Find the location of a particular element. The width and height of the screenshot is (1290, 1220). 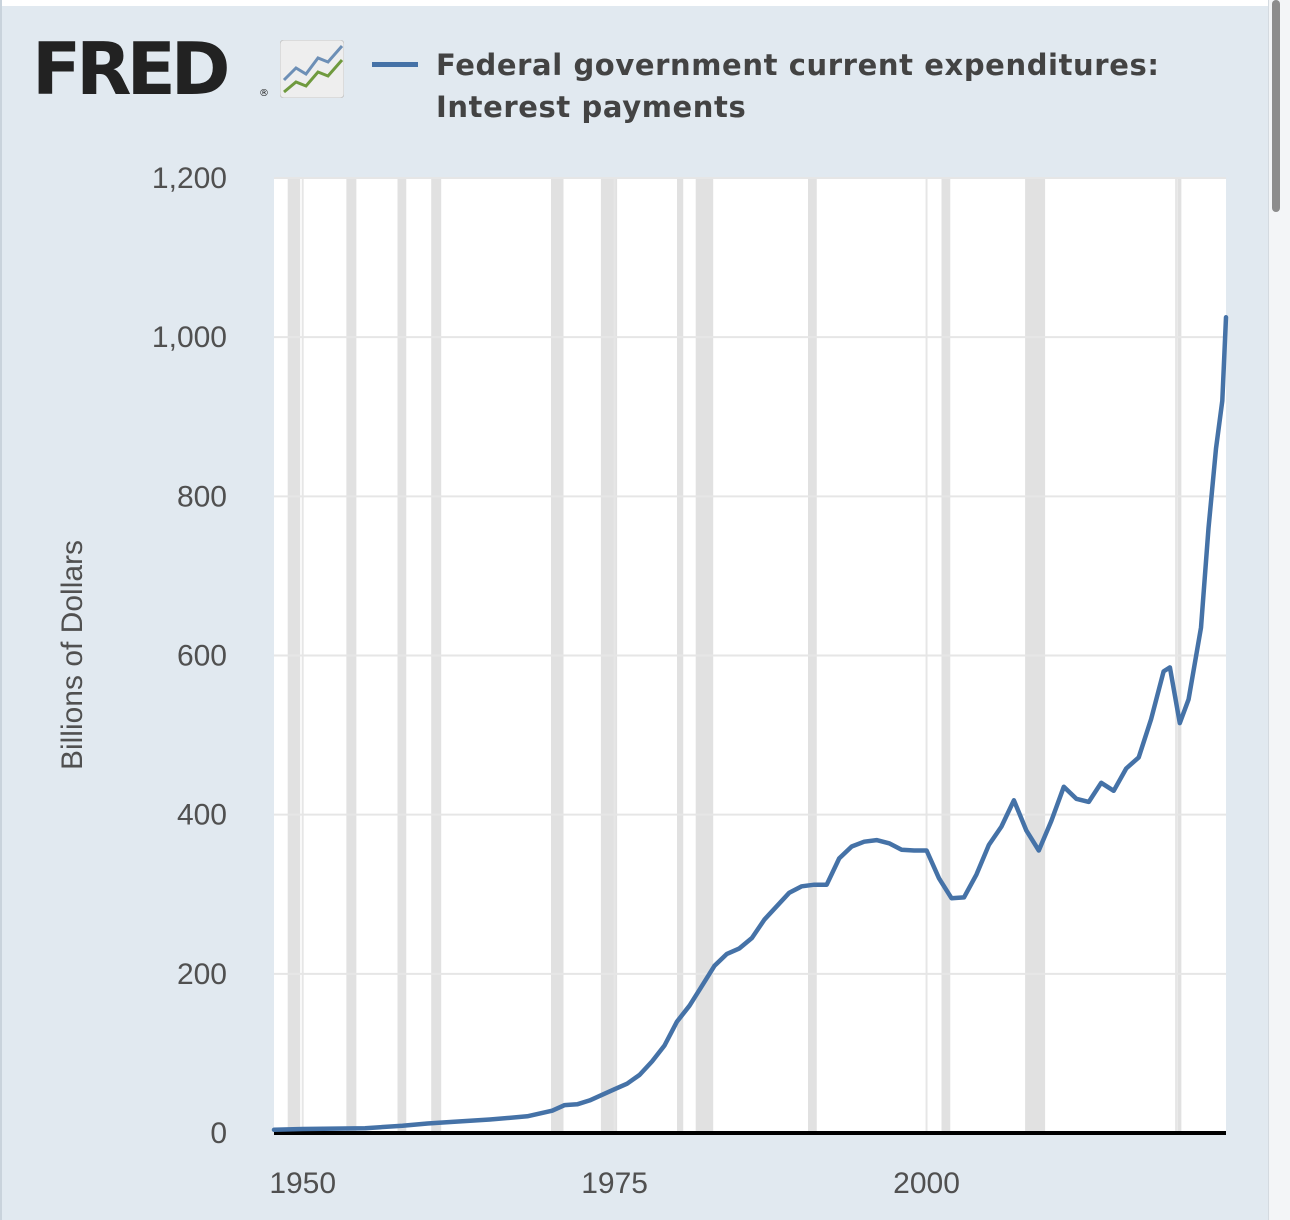

fred-logo: FRED ® is located at coordinates (192, 69).